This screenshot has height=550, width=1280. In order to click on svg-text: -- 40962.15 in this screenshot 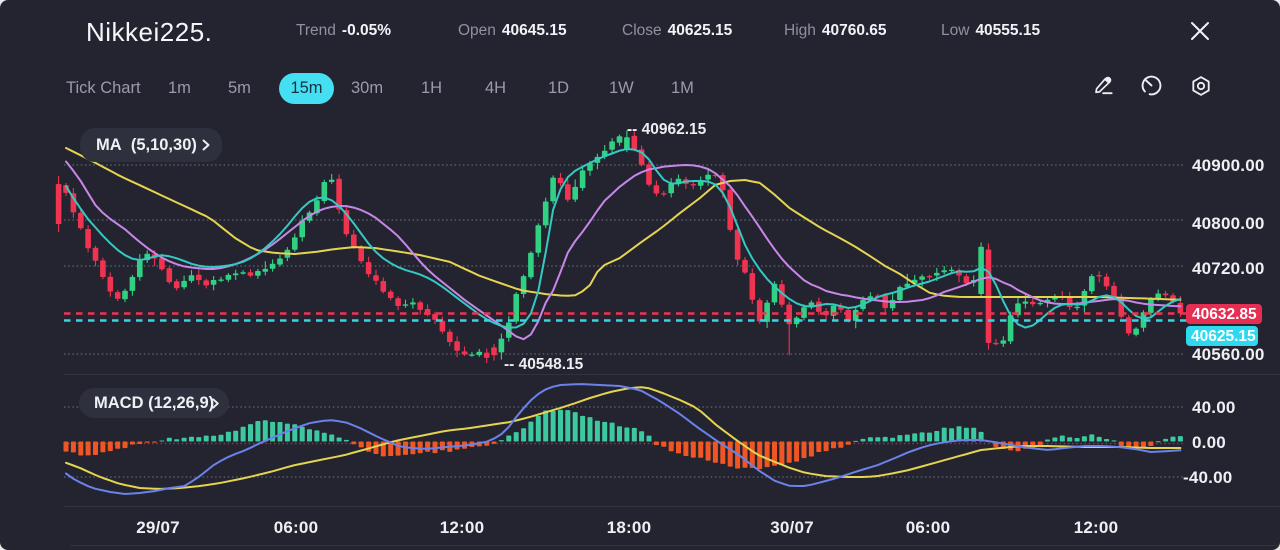, I will do `click(667, 129)`.